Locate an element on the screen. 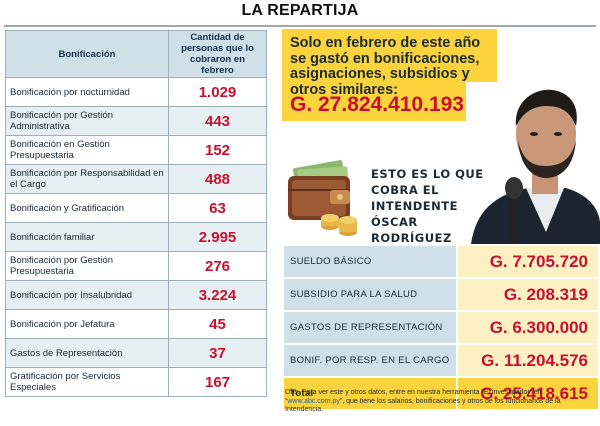 The height and width of the screenshot is (426, 600). table-row: Bonificación por Insalubridad 3.224 is located at coordinates (136, 295).